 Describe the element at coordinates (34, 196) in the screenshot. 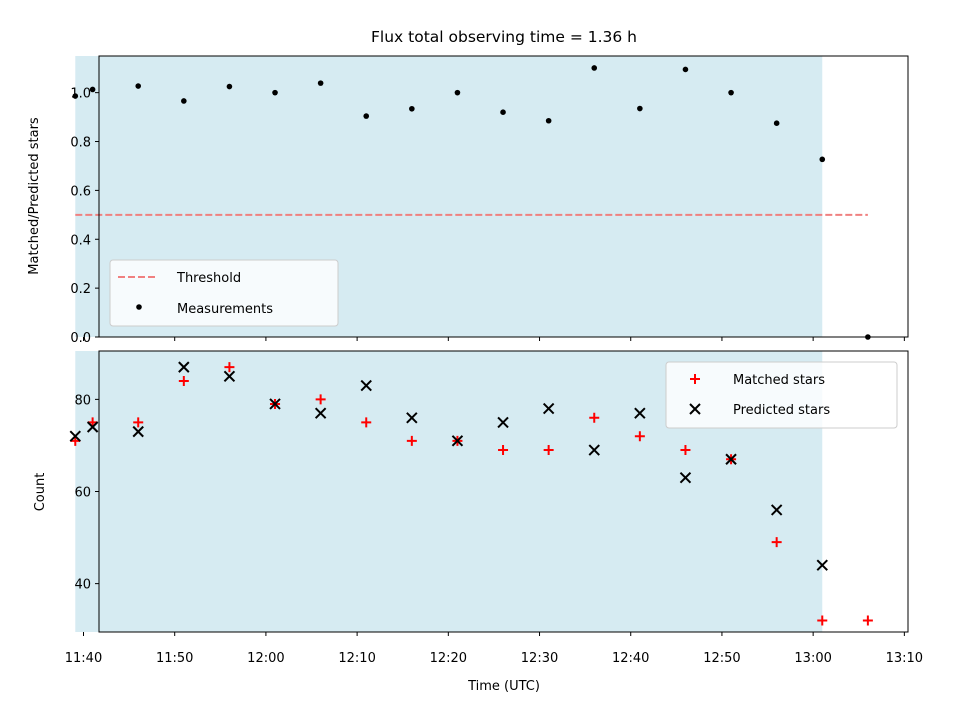

I see `ratio-y-axis-label: Matched/Predicted stars` at that location.